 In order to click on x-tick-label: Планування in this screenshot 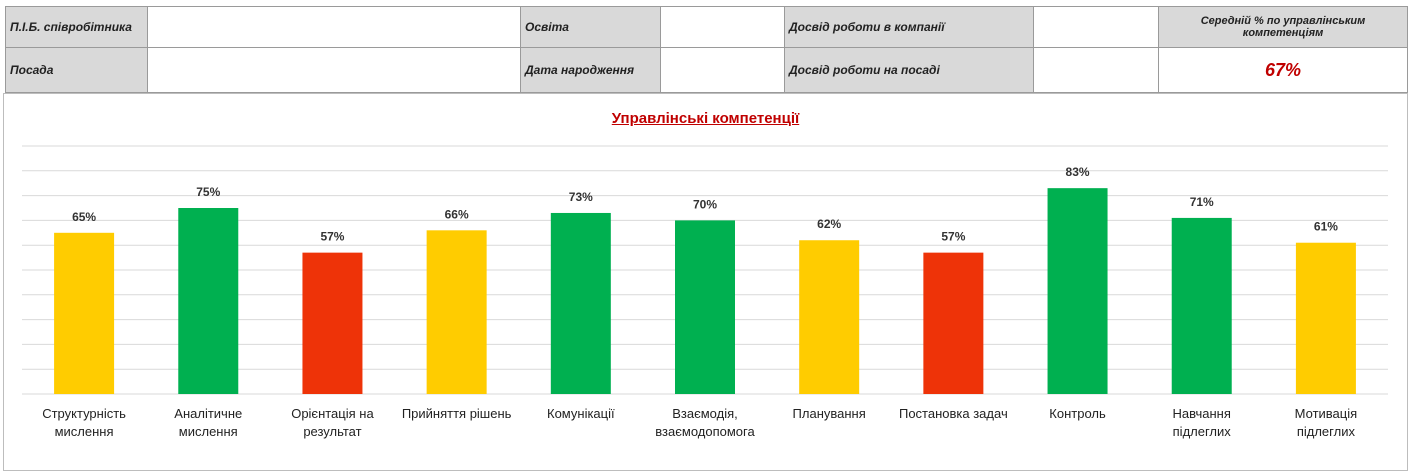, I will do `click(829, 413)`.